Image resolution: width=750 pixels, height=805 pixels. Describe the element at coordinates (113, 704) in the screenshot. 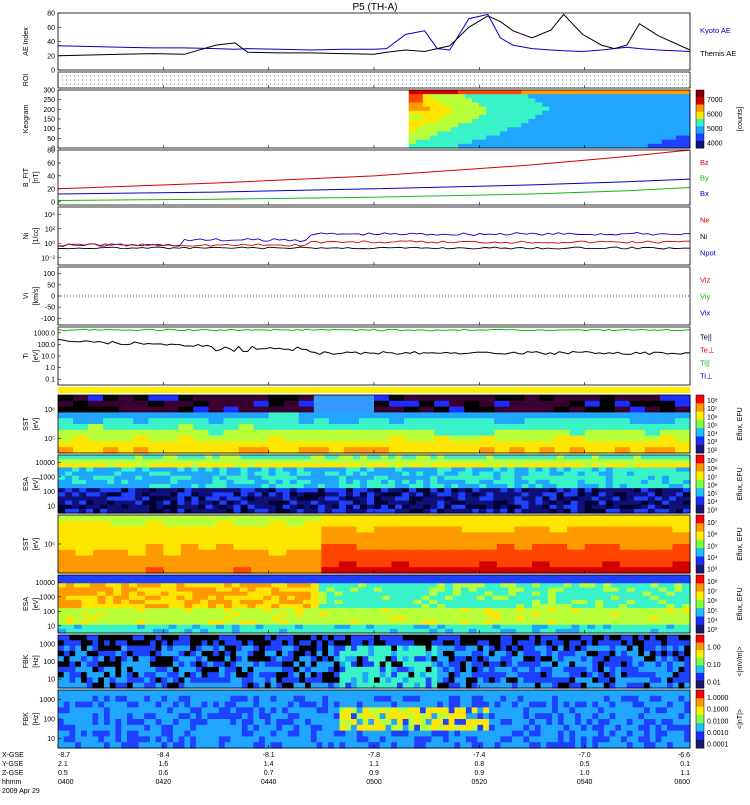

I see `fbk_b-pixel` at that location.